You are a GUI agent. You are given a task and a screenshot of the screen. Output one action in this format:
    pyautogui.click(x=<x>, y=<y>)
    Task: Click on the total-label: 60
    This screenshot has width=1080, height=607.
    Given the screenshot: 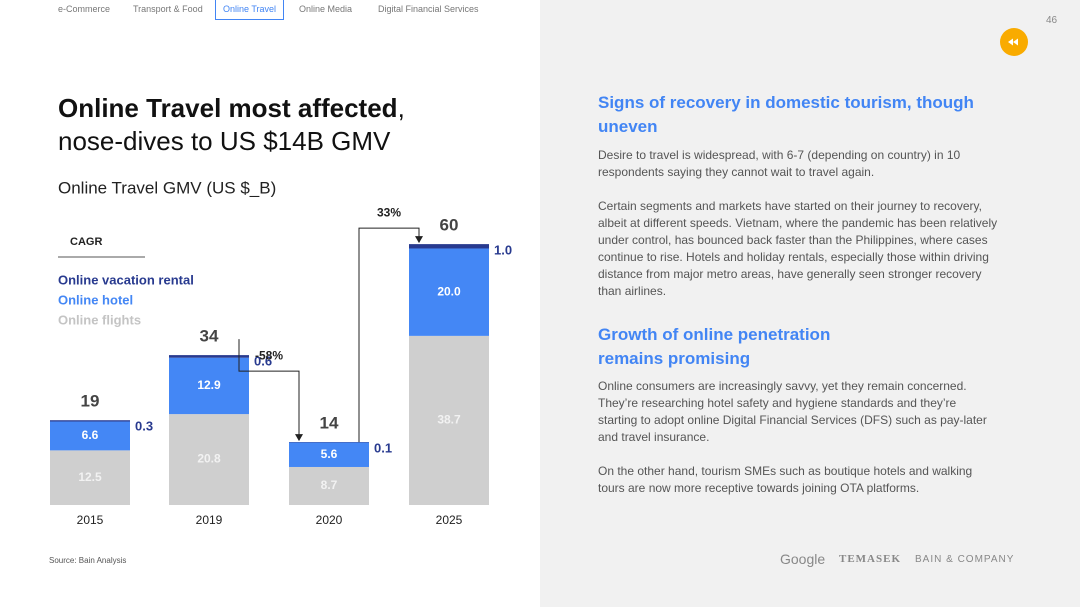 What is the action you would take?
    pyautogui.click(x=449, y=225)
    